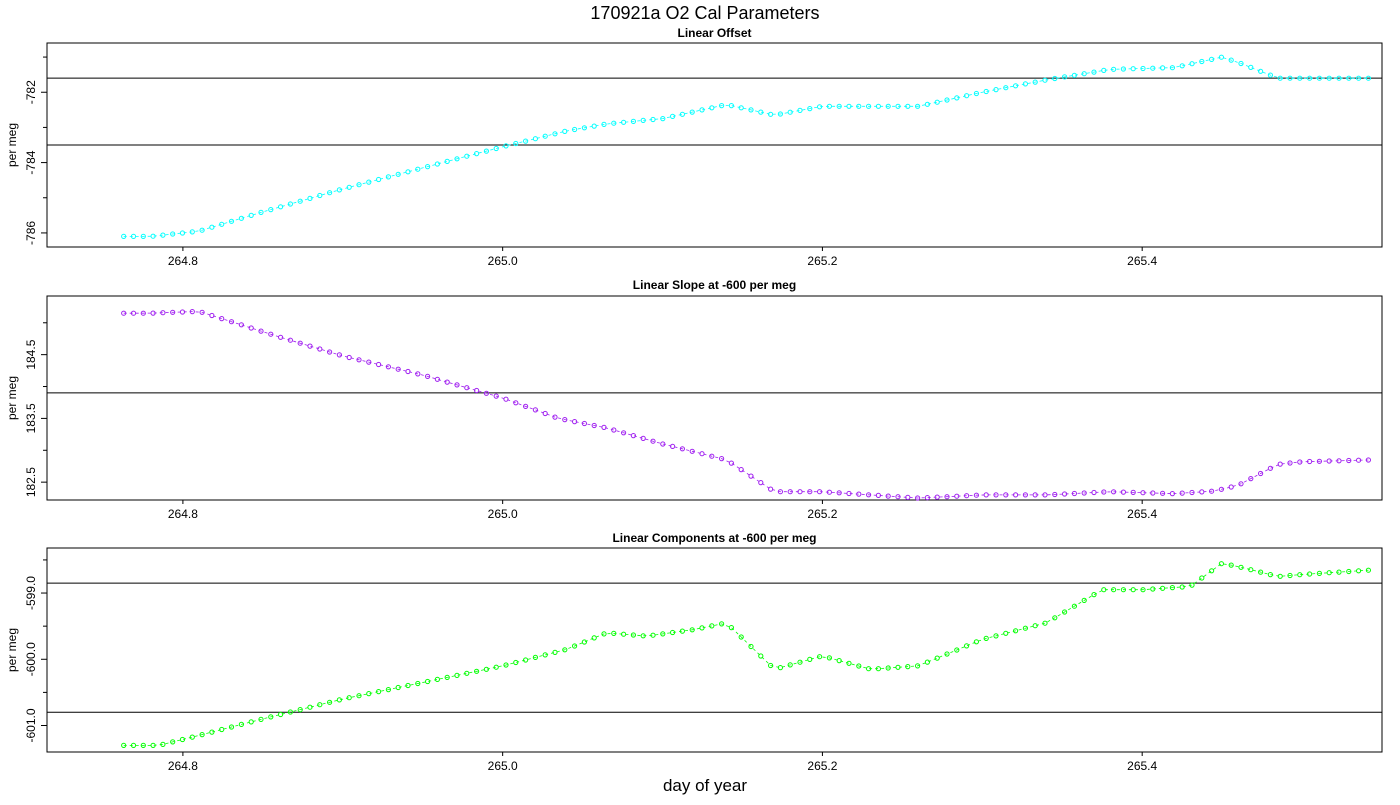 This screenshot has height=805, width=1400. I want to click on y-tick-label: -600.0, so click(31, 659).